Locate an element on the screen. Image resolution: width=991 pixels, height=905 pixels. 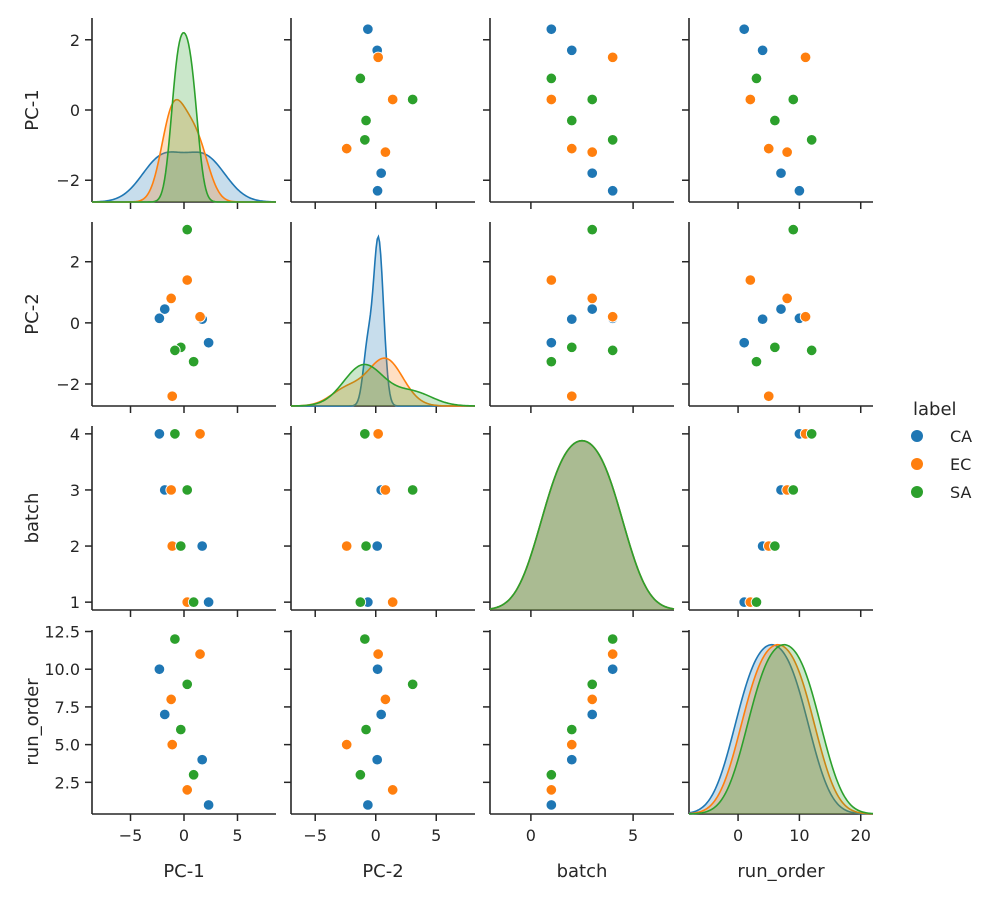
y-tick-label: 2 is located at coordinates (75, 546).